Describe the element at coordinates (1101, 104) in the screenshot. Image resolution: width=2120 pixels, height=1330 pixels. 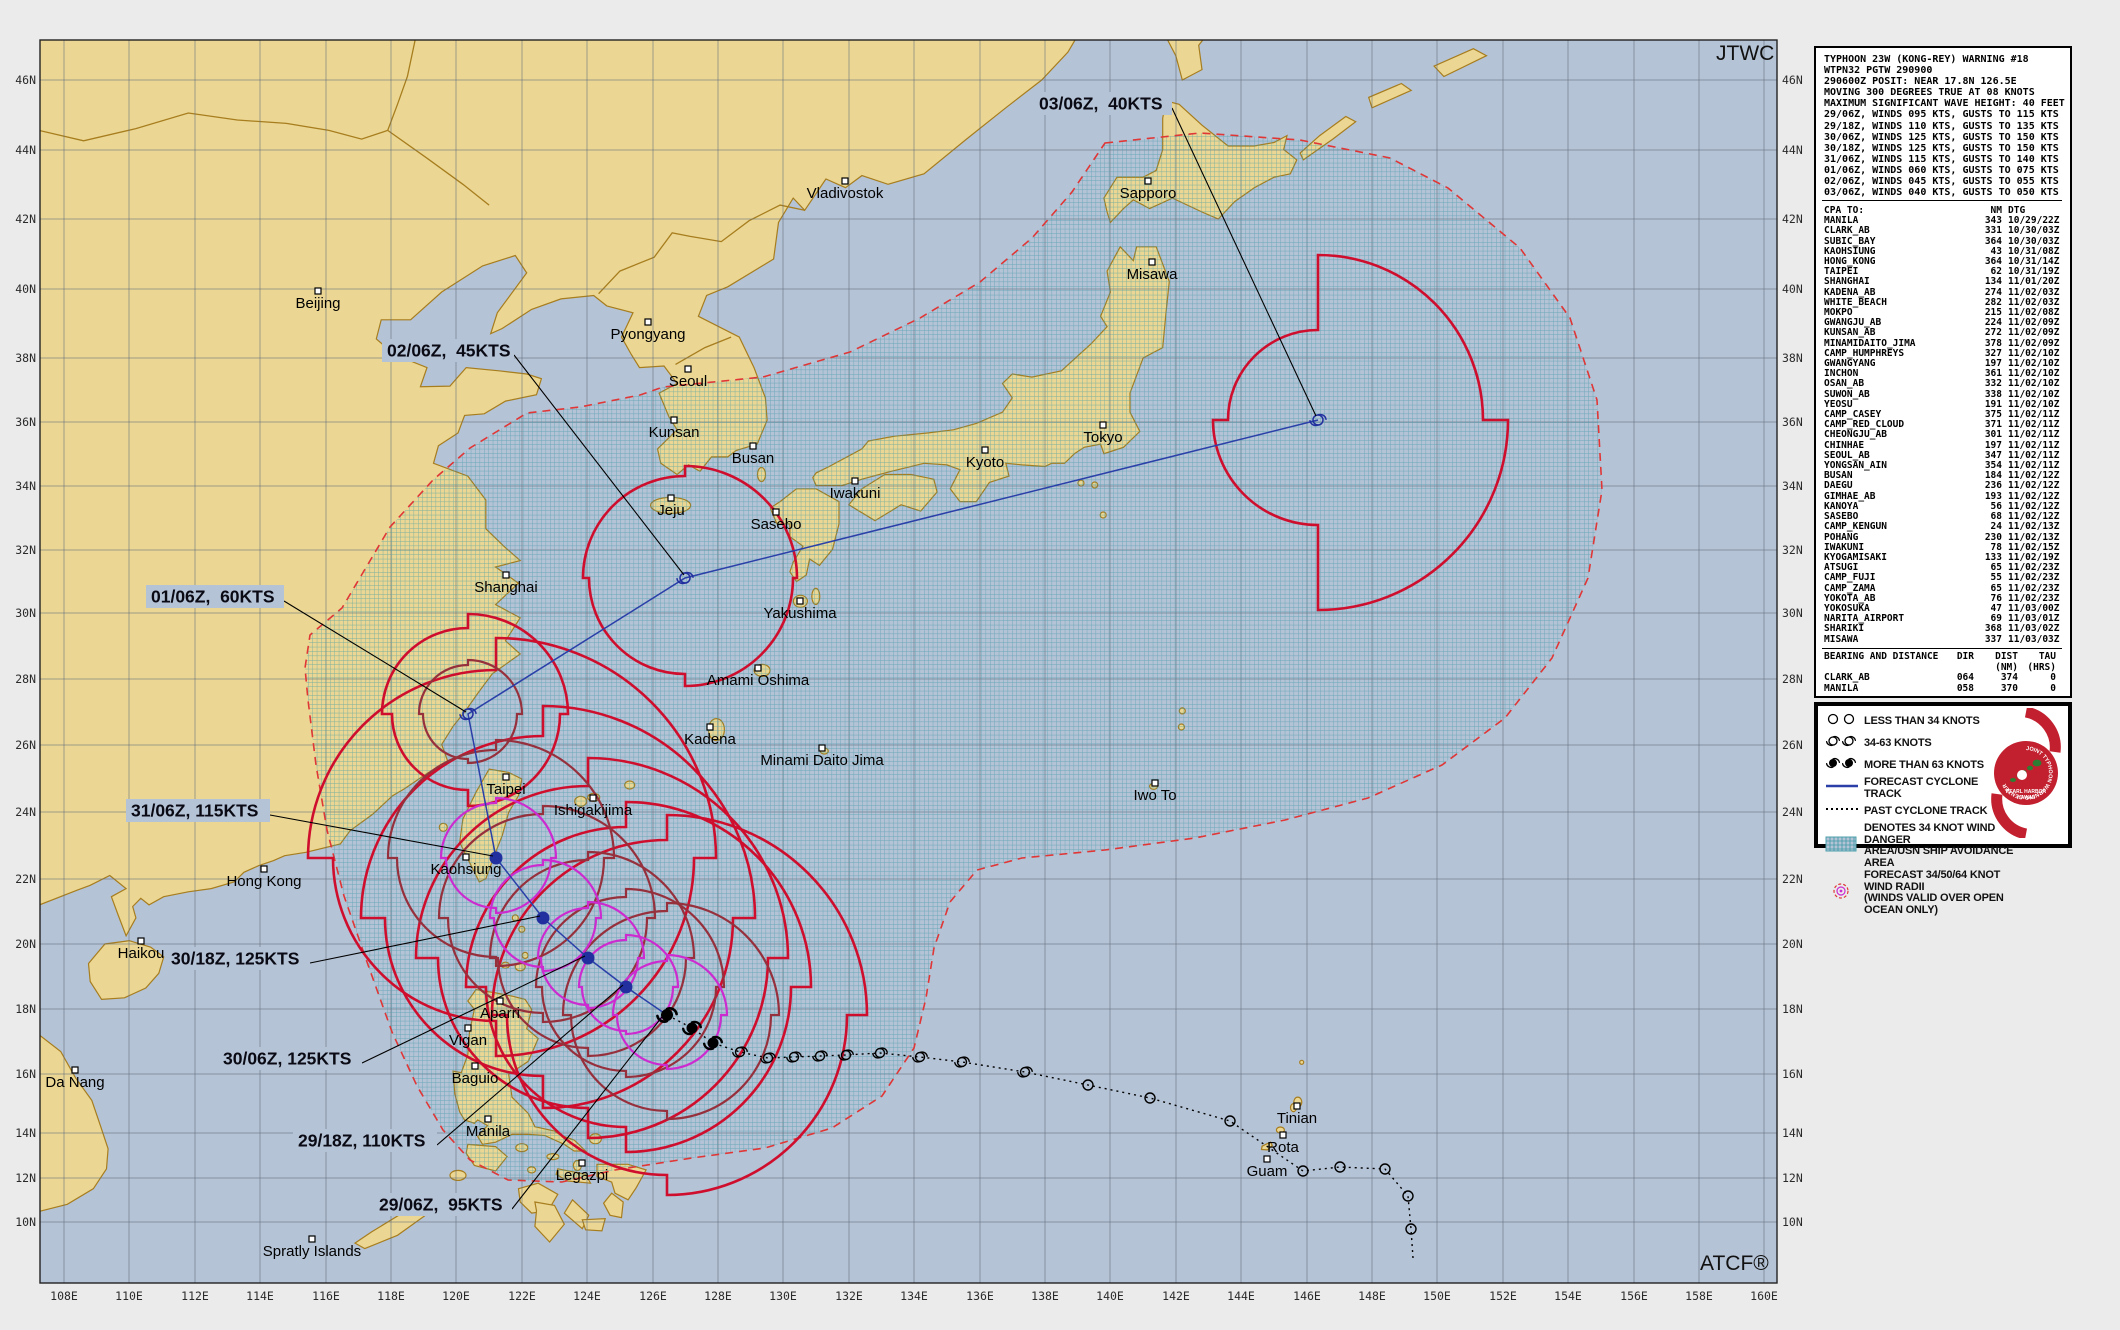
I see `track-label: 03/06Z, 40KTS` at that location.